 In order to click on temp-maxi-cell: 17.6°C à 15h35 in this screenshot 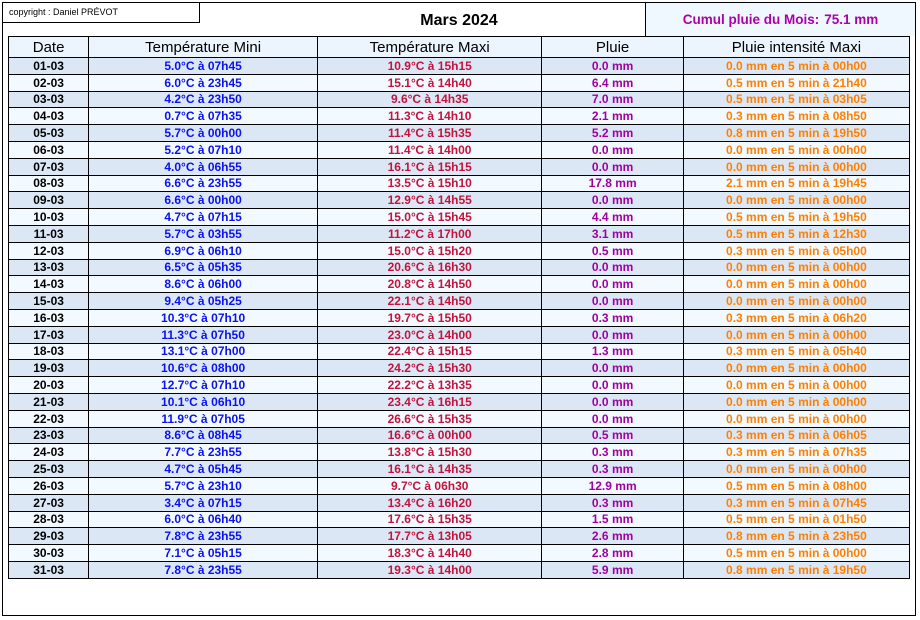, I will do `click(430, 519)`.